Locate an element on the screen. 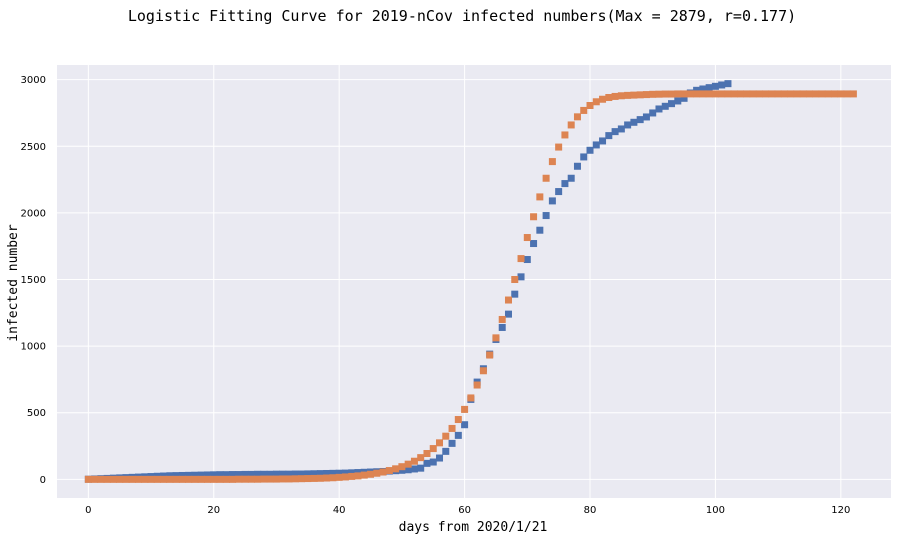  x-tick-label: 100 is located at coordinates (715, 510).